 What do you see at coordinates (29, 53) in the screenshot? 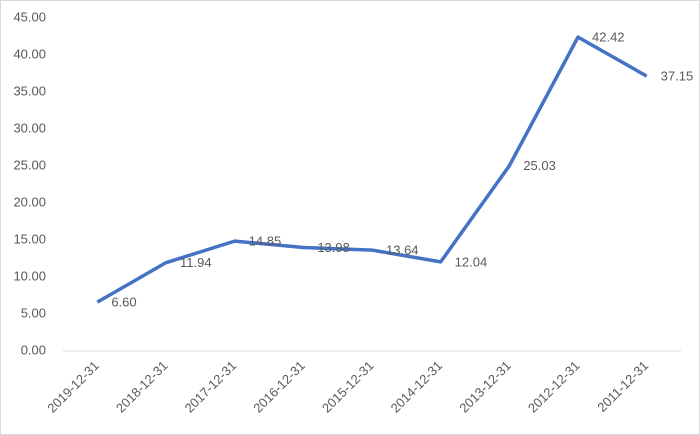
I see `y-tick-label: 40.00` at bounding box center [29, 53].